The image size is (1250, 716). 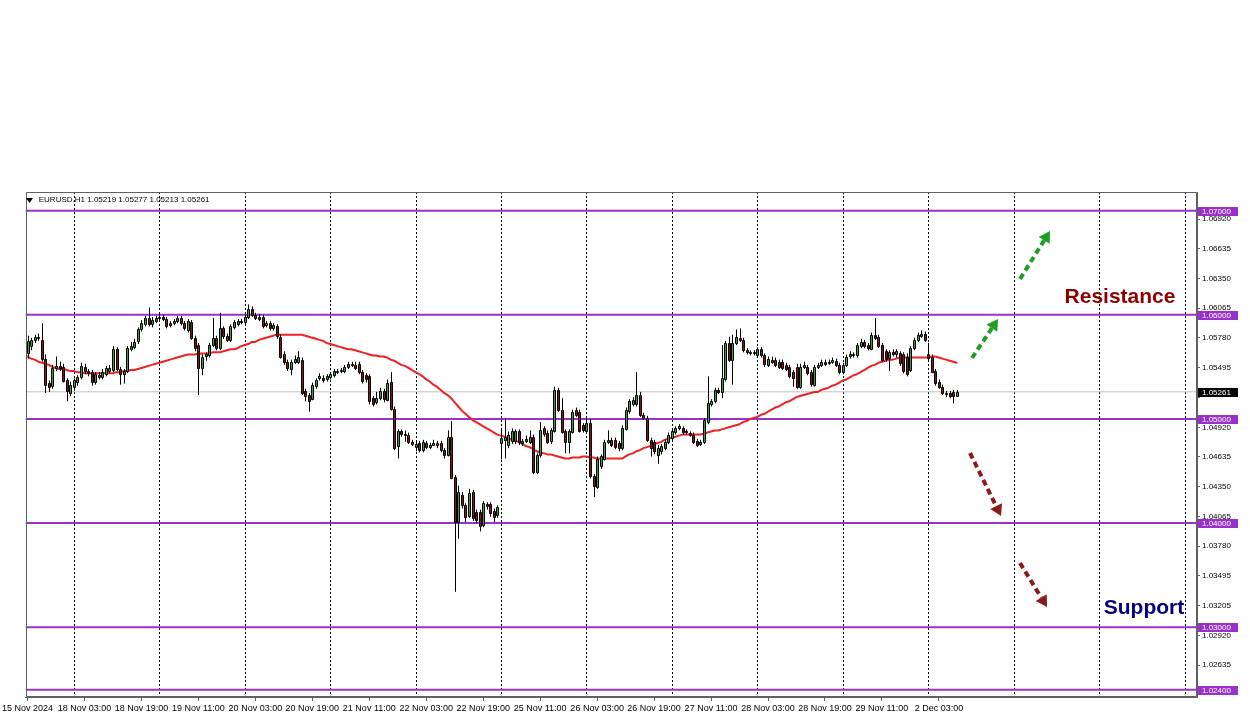 What do you see at coordinates (1217, 248) in the screenshot?
I see `y-tick-label: 1.06635` at bounding box center [1217, 248].